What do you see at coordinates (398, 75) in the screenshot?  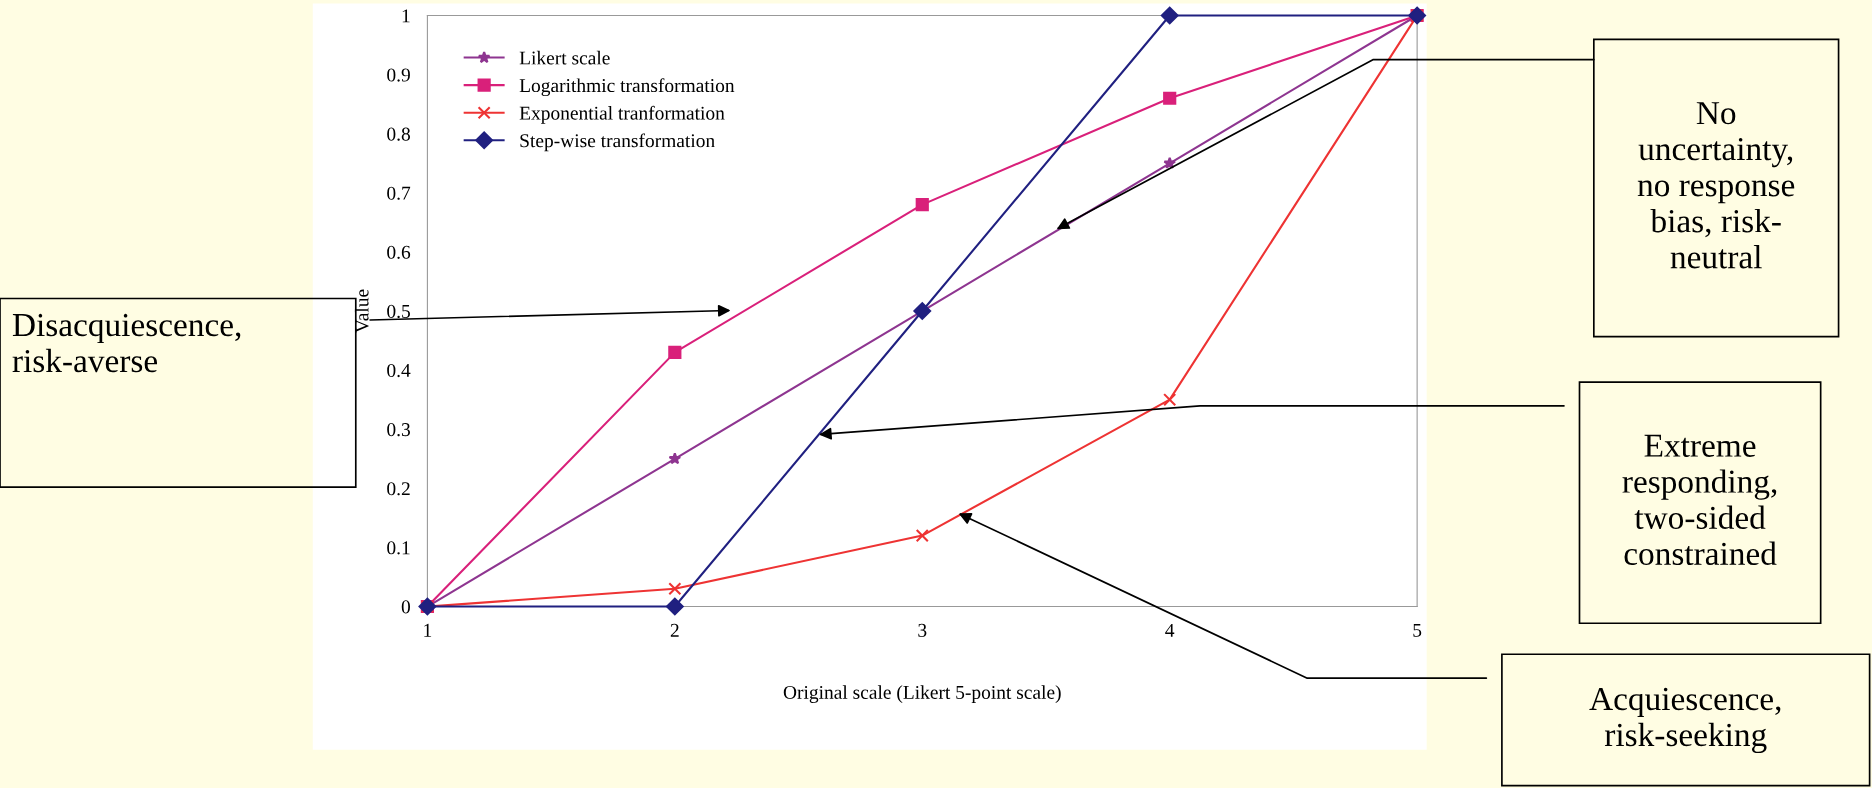 I see `y-tick-label: 0.9` at bounding box center [398, 75].